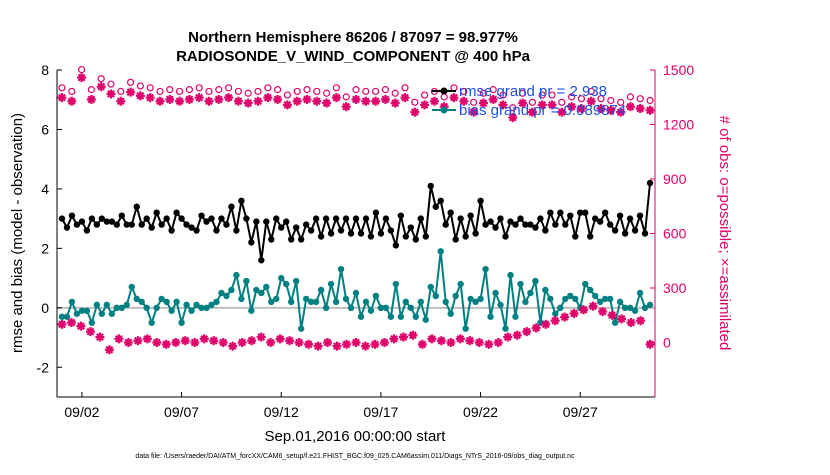 Image resolution: width=830 pixels, height=475 pixels. I want to click on y-left-tick-label: 8, so click(45, 70).